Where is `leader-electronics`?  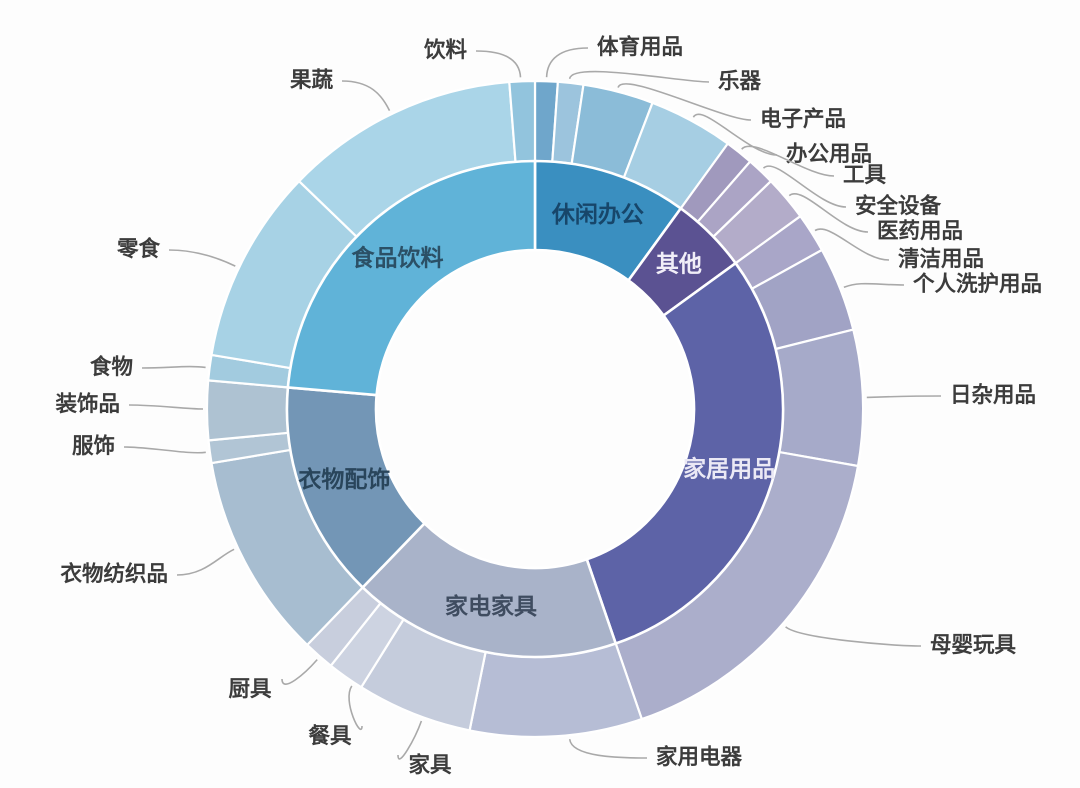 leader-electronics is located at coordinates (684, 102).